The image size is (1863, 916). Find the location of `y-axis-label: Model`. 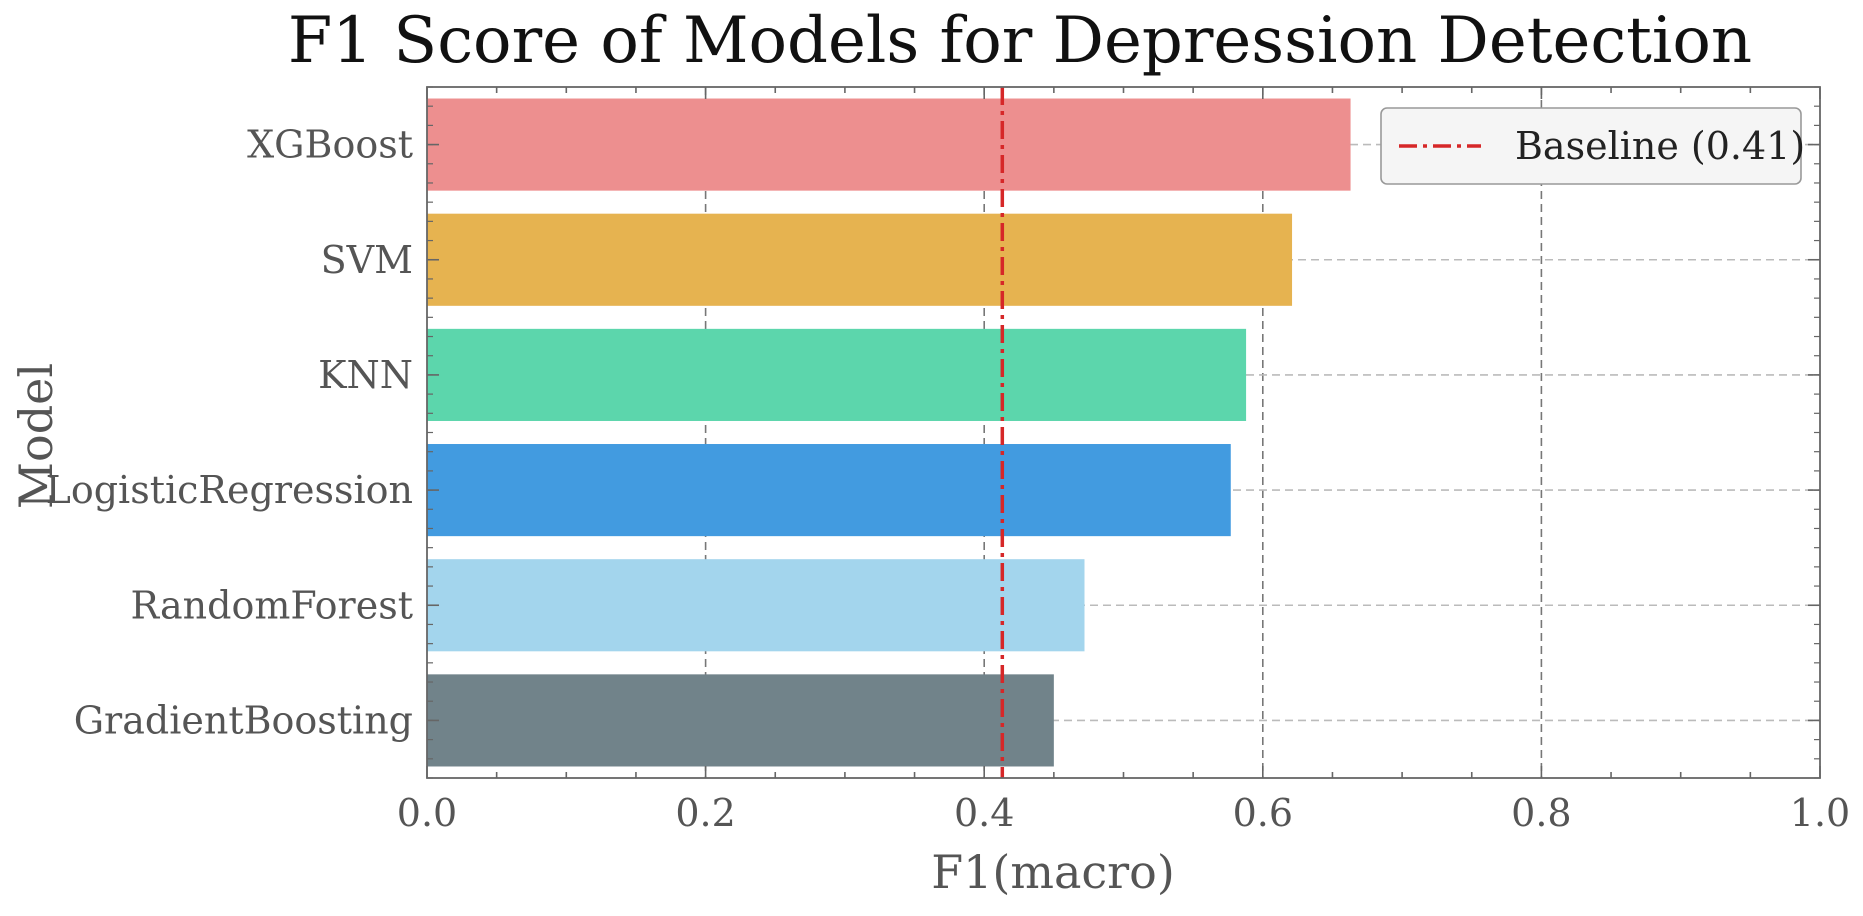

y-axis-label: Model is located at coordinates (36, 436).